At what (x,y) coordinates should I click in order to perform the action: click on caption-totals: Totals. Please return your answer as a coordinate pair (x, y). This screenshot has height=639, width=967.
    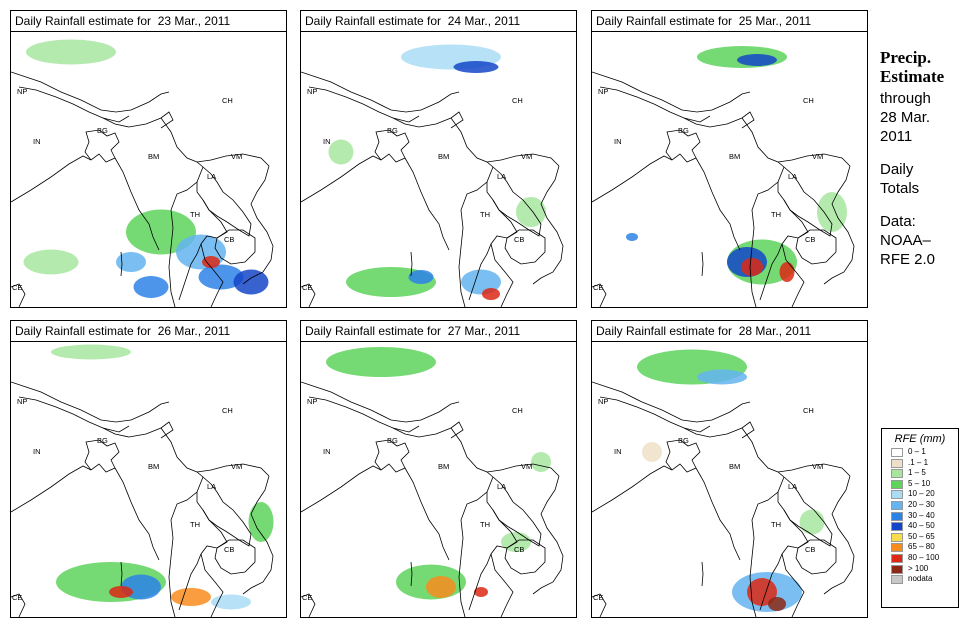
    Looking at the image, I should click on (900, 188).